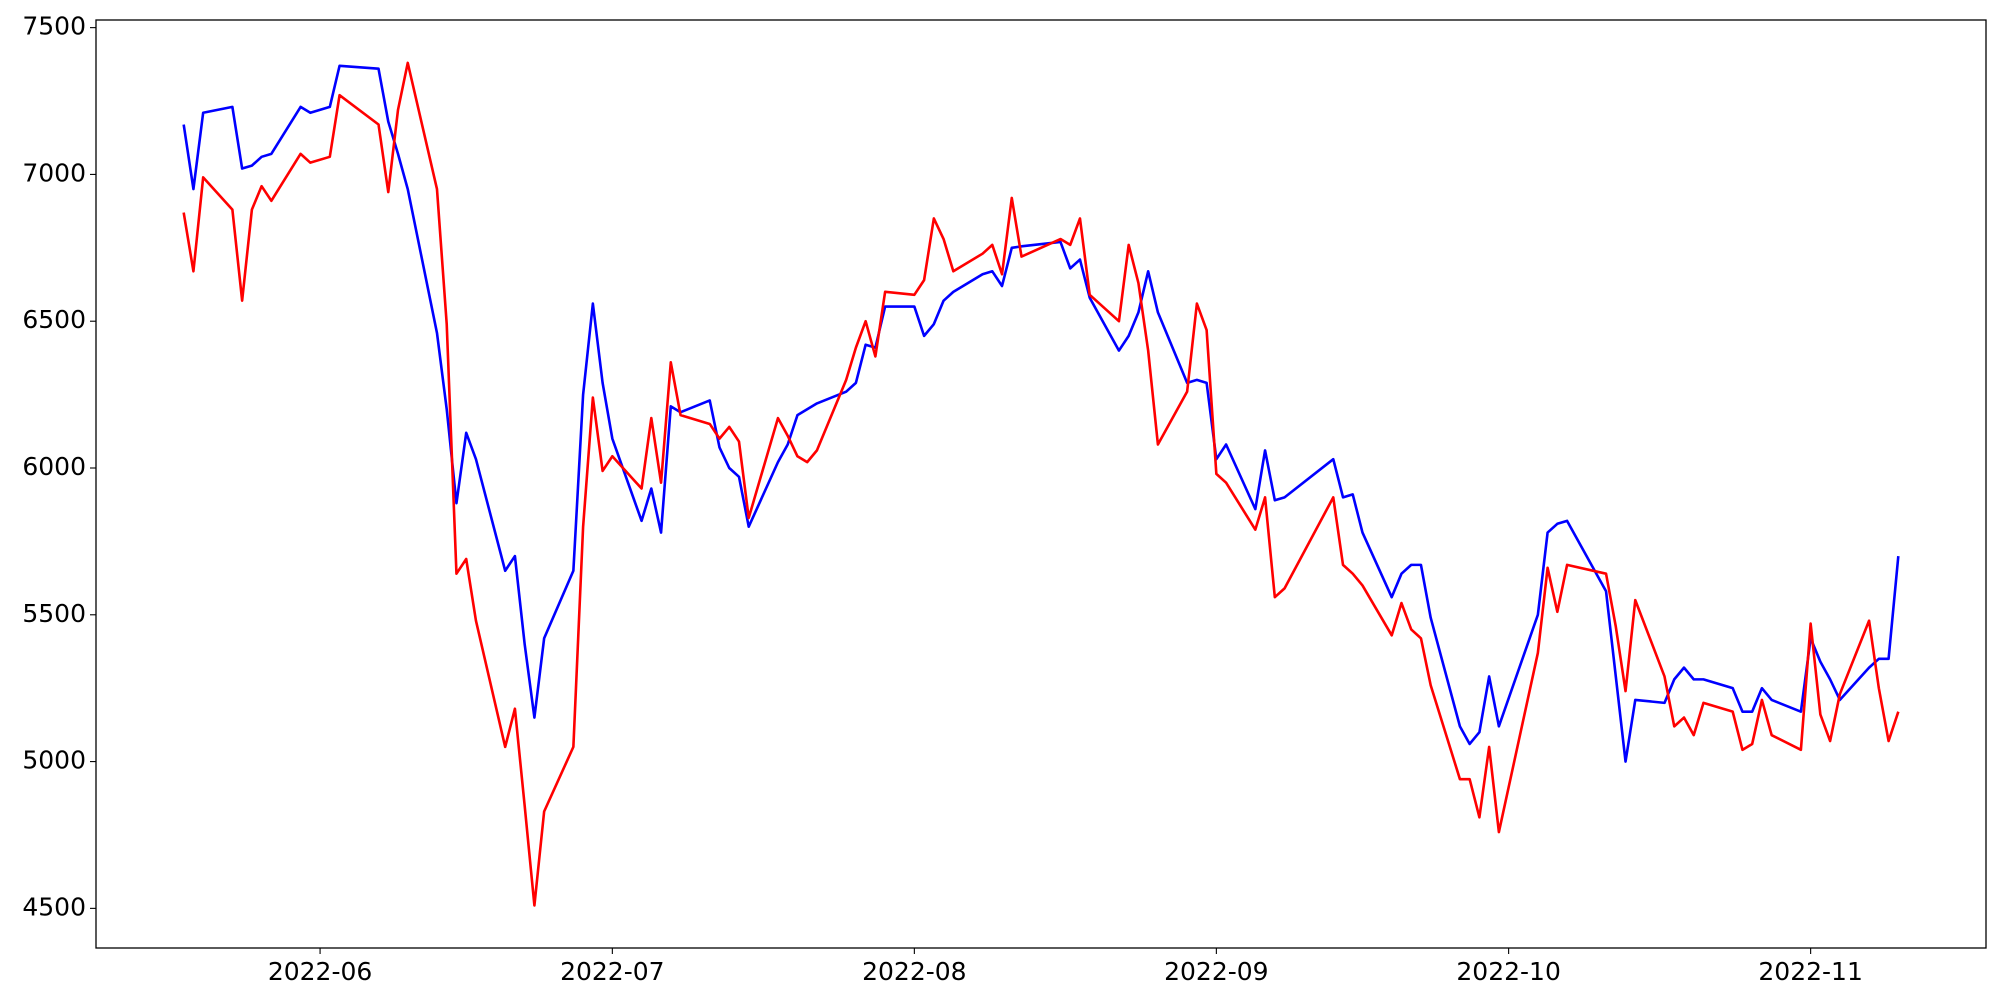 The height and width of the screenshot is (1000, 2000). I want to click on x-tick-label: 2022-09, so click(1216, 971).